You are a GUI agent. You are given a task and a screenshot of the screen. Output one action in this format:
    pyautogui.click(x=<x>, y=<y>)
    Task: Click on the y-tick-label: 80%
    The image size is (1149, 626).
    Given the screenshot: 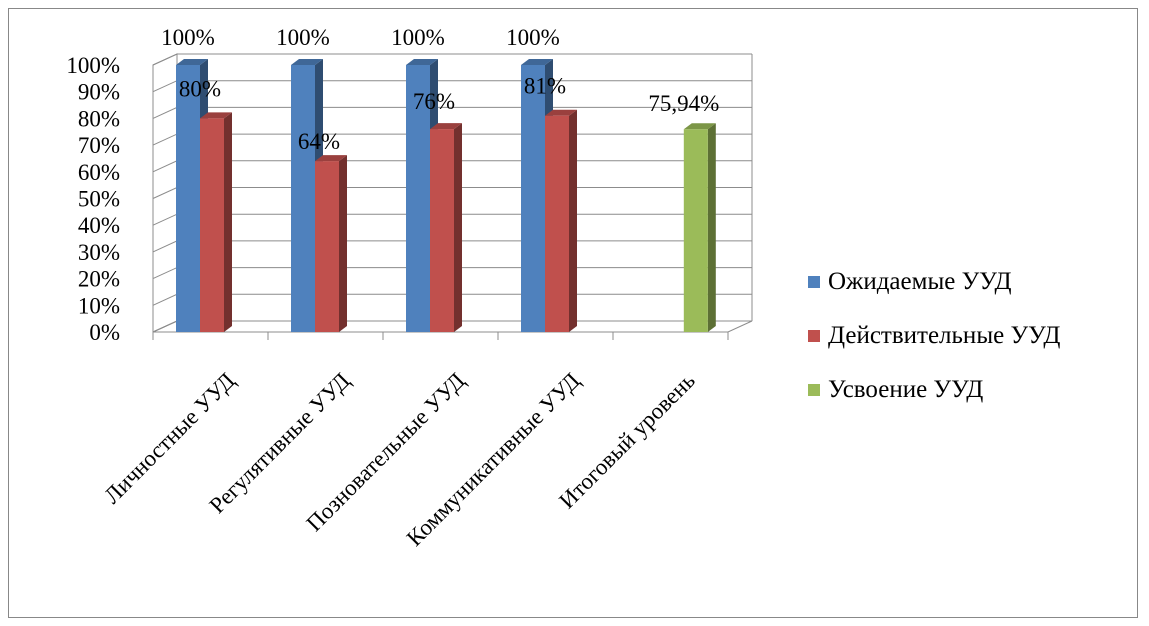 What is the action you would take?
    pyautogui.click(x=99, y=118)
    